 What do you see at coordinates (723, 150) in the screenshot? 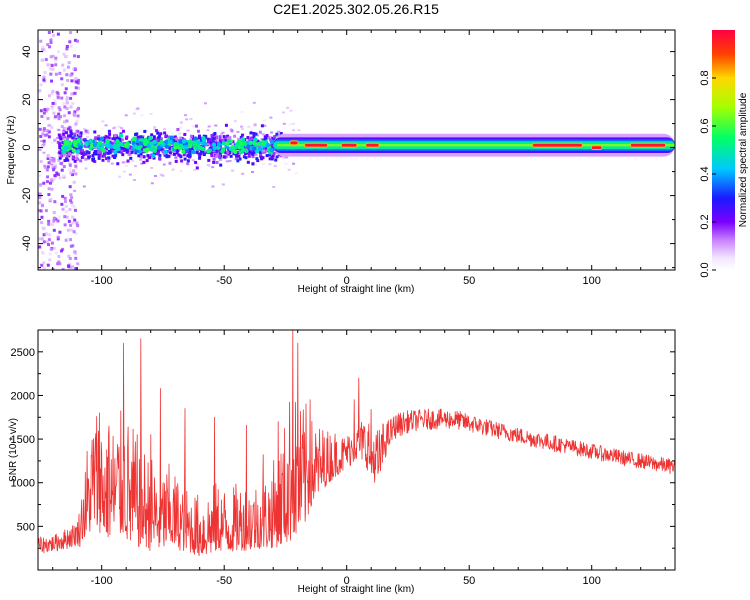
I see `colorbar-gradient` at bounding box center [723, 150].